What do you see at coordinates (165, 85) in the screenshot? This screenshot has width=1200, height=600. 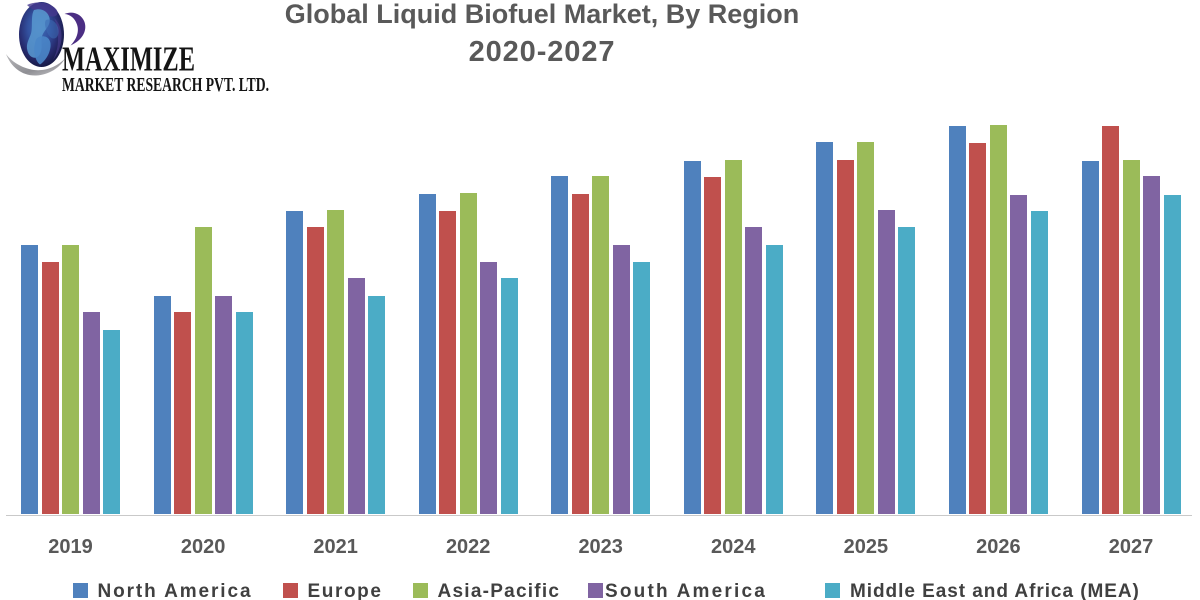 I see `svg-text: MARKET RESEARCH PVT. LTD.` at bounding box center [165, 85].